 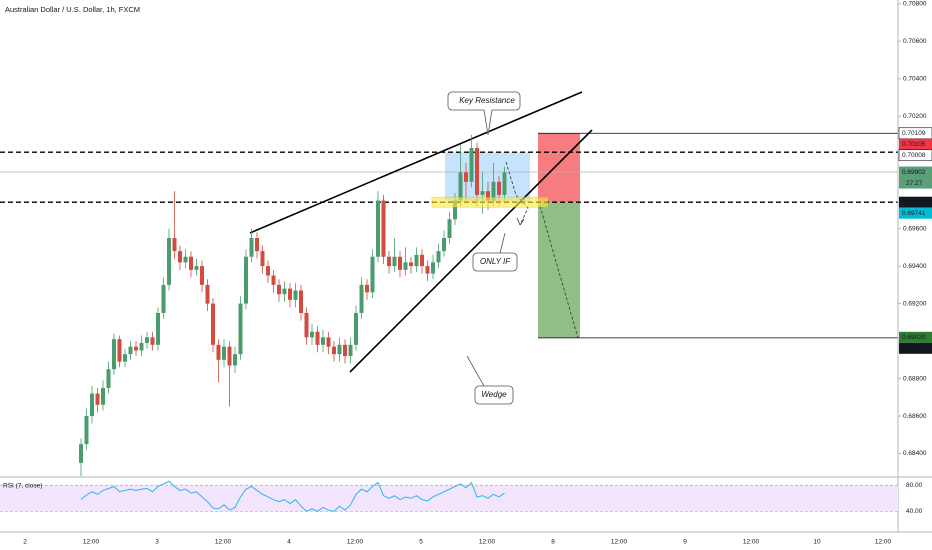 I want to click on wedge-upper, so click(x=416, y=162).